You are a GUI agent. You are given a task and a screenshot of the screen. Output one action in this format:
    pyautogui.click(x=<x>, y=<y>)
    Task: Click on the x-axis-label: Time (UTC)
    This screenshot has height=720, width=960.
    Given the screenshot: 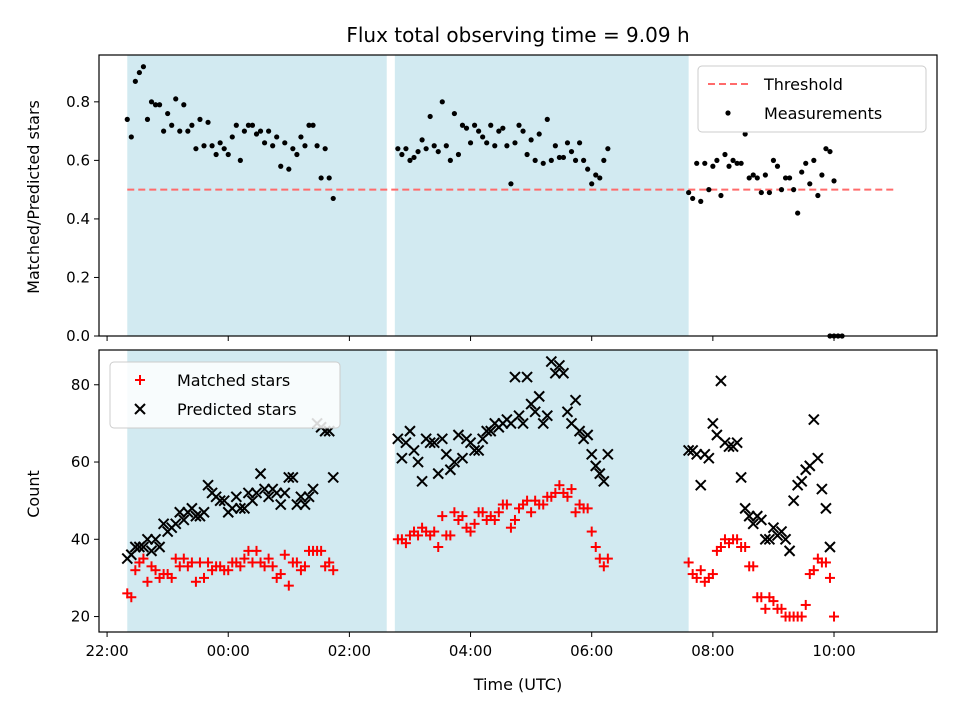 What is the action you would take?
    pyautogui.click(x=517, y=684)
    